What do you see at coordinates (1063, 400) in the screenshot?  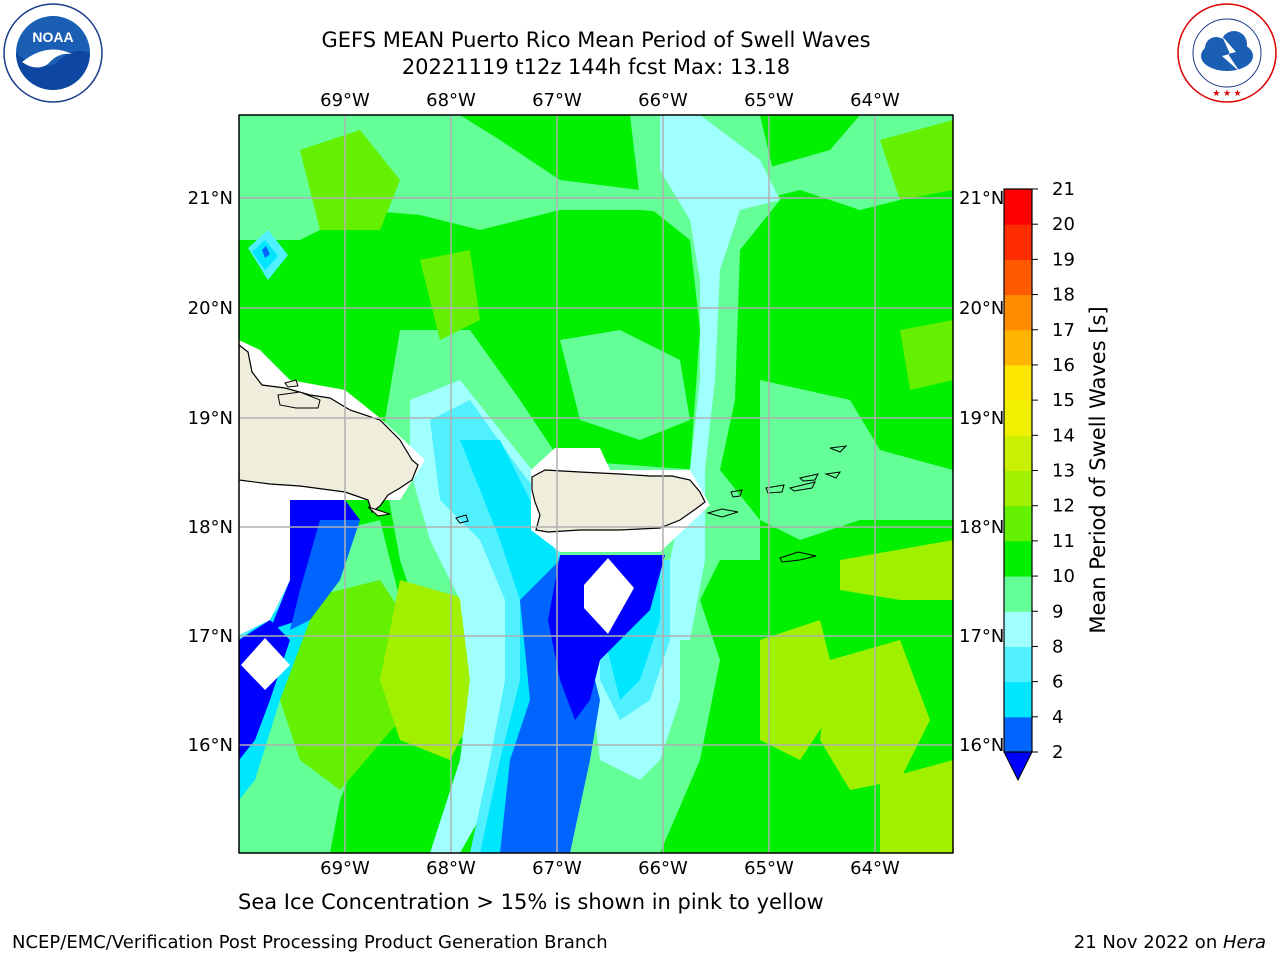 I see `colorbar-tick-label: 15` at bounding box center [1063, 400].